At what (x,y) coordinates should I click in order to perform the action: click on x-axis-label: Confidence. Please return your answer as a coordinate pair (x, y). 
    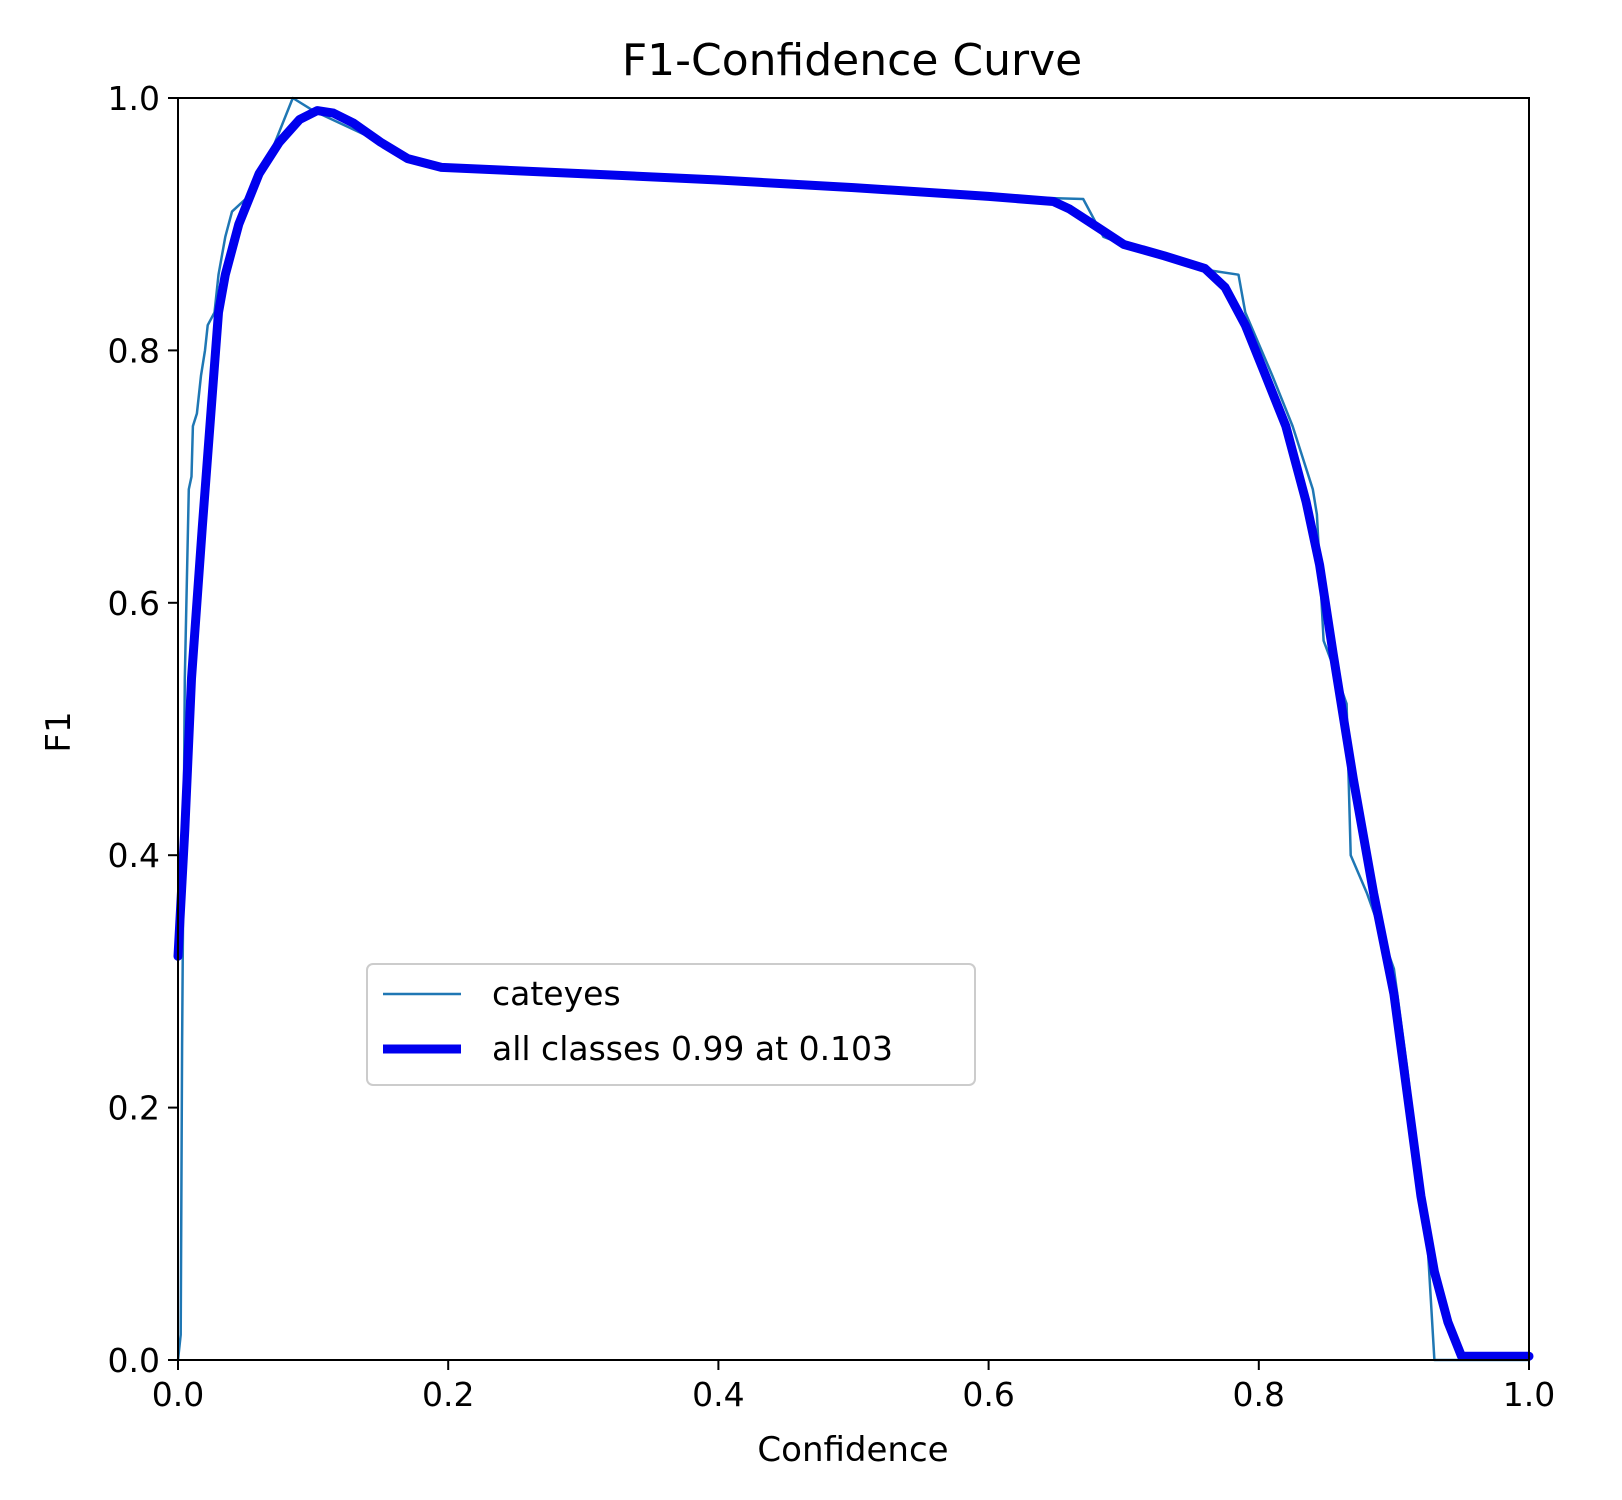
    Looking at the image, I should click on (852, 1450).